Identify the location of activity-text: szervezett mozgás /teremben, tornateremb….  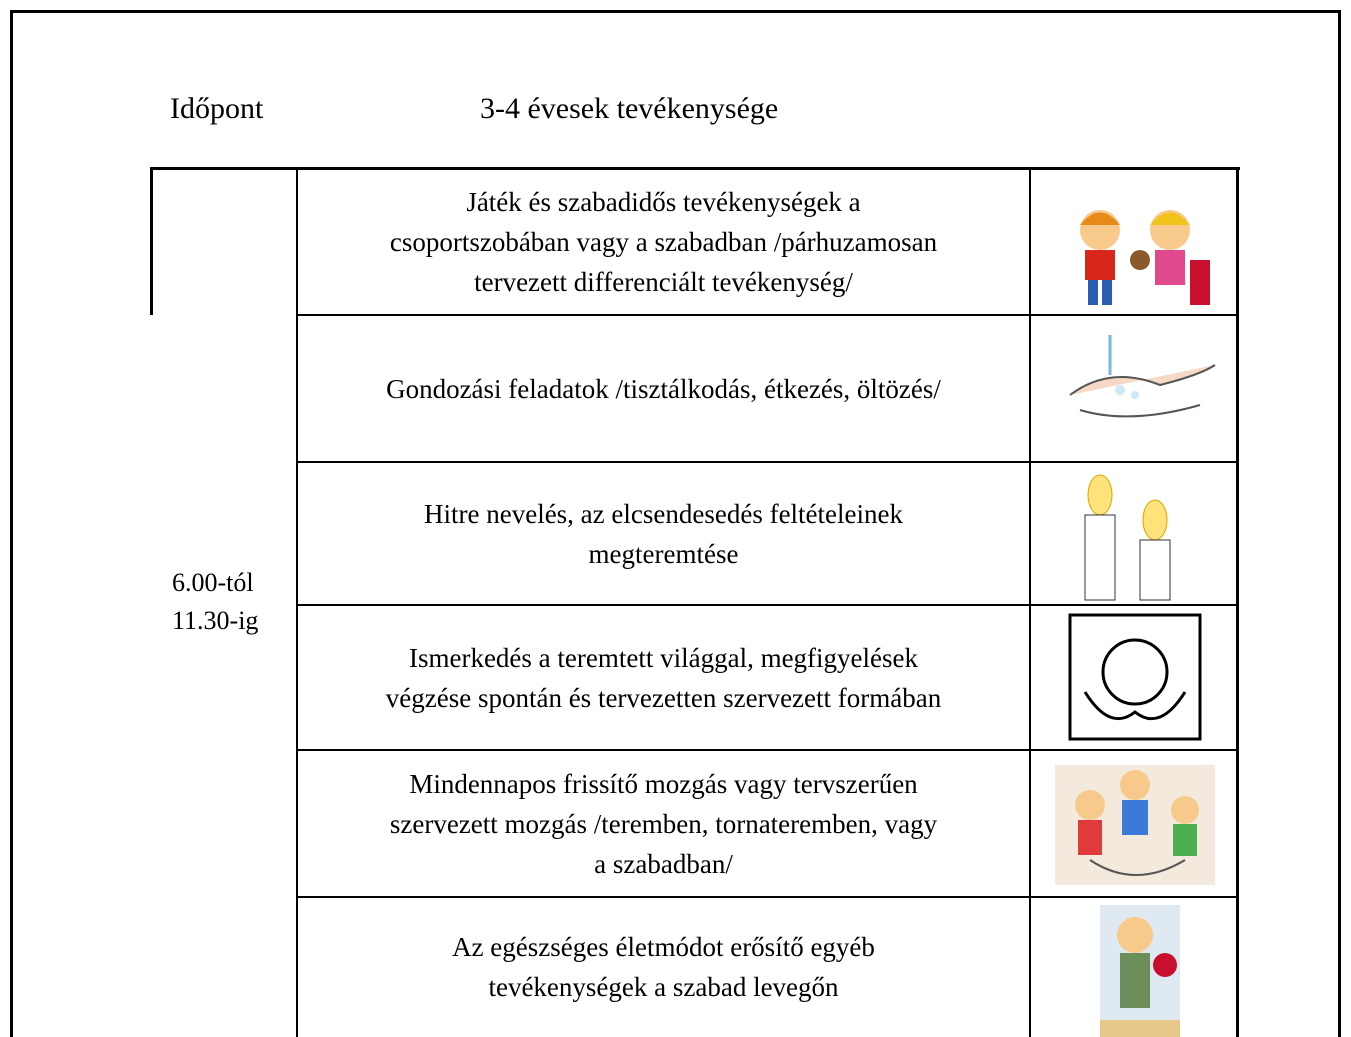
(663, 823).